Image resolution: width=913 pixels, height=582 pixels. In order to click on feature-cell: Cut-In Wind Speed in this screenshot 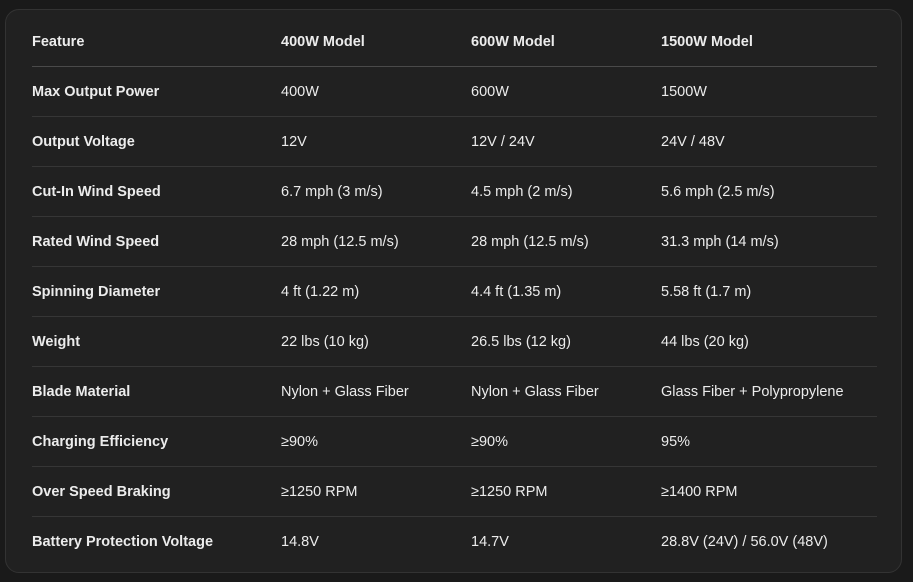, I will do `click(156, 191)`.